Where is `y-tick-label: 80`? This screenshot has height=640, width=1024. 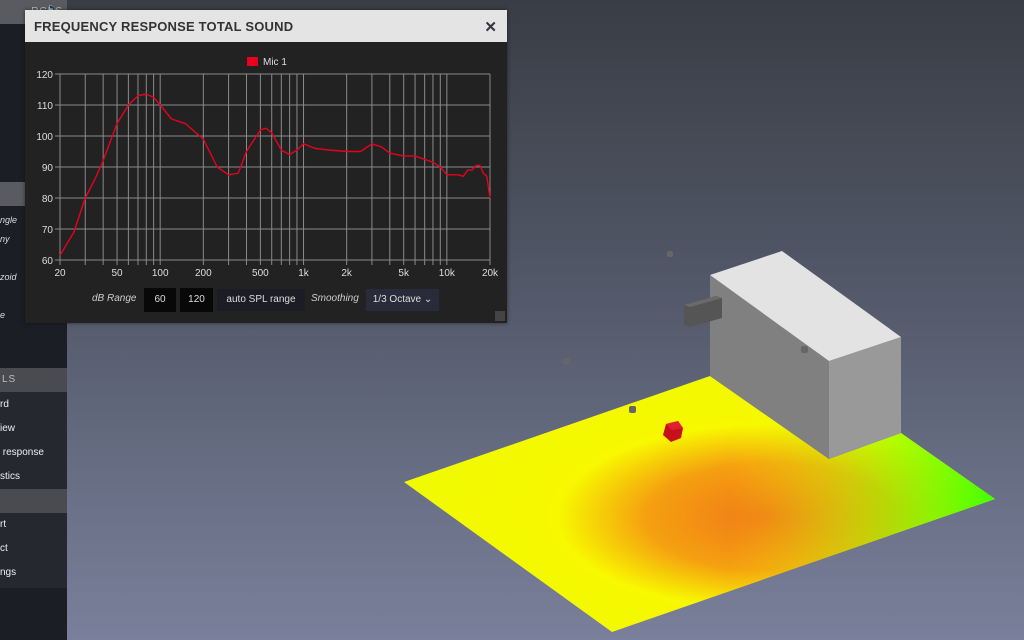
y-tick-label: 80 is located at coordinates (48, 199).